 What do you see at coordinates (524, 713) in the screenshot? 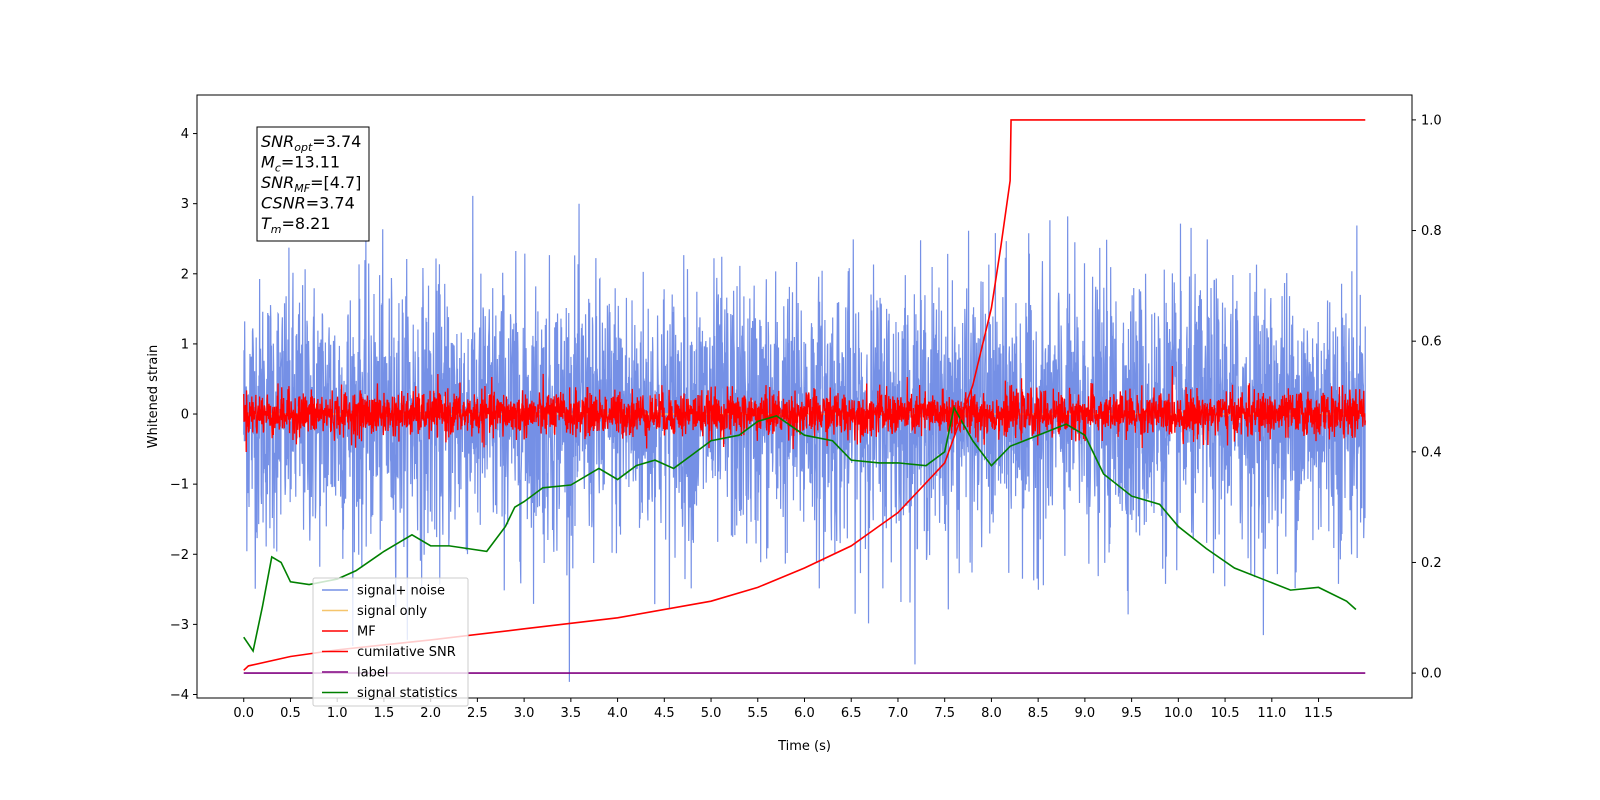
I see `x-tick-label: 3.0` at bounding box center [524, 713].